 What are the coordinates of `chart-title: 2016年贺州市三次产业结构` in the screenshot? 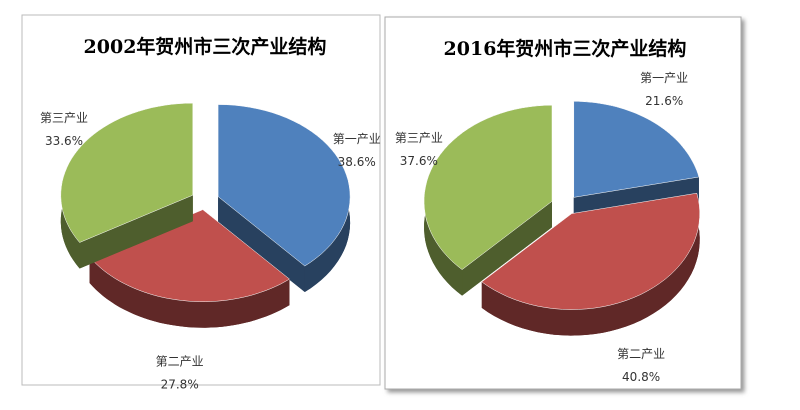 It's located at (565, 48).